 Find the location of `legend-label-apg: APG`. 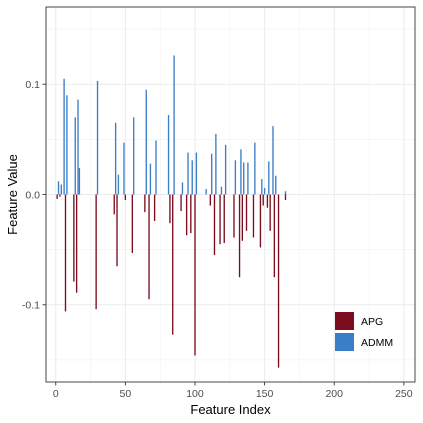

legend-label-apg: APG is located at coordinates (372, 322).